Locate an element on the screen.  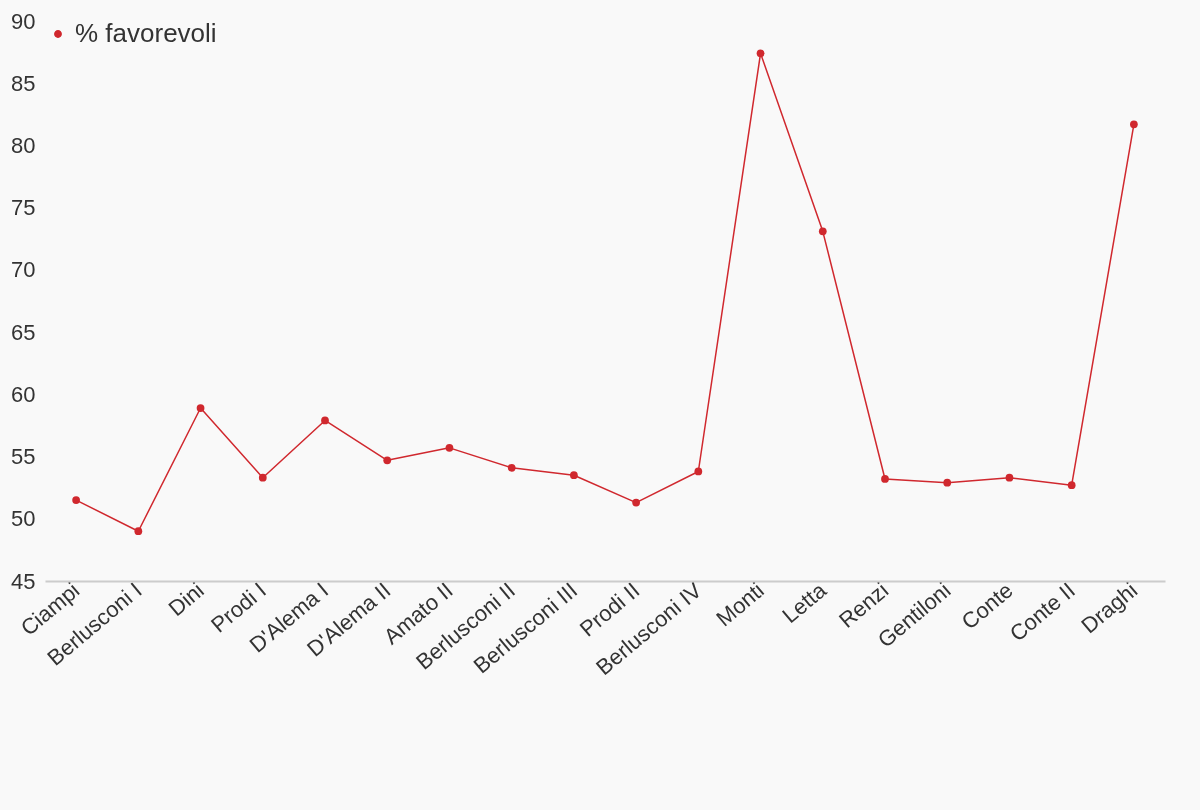
y-tick-label: 55 is located at coordinates (23, 457).